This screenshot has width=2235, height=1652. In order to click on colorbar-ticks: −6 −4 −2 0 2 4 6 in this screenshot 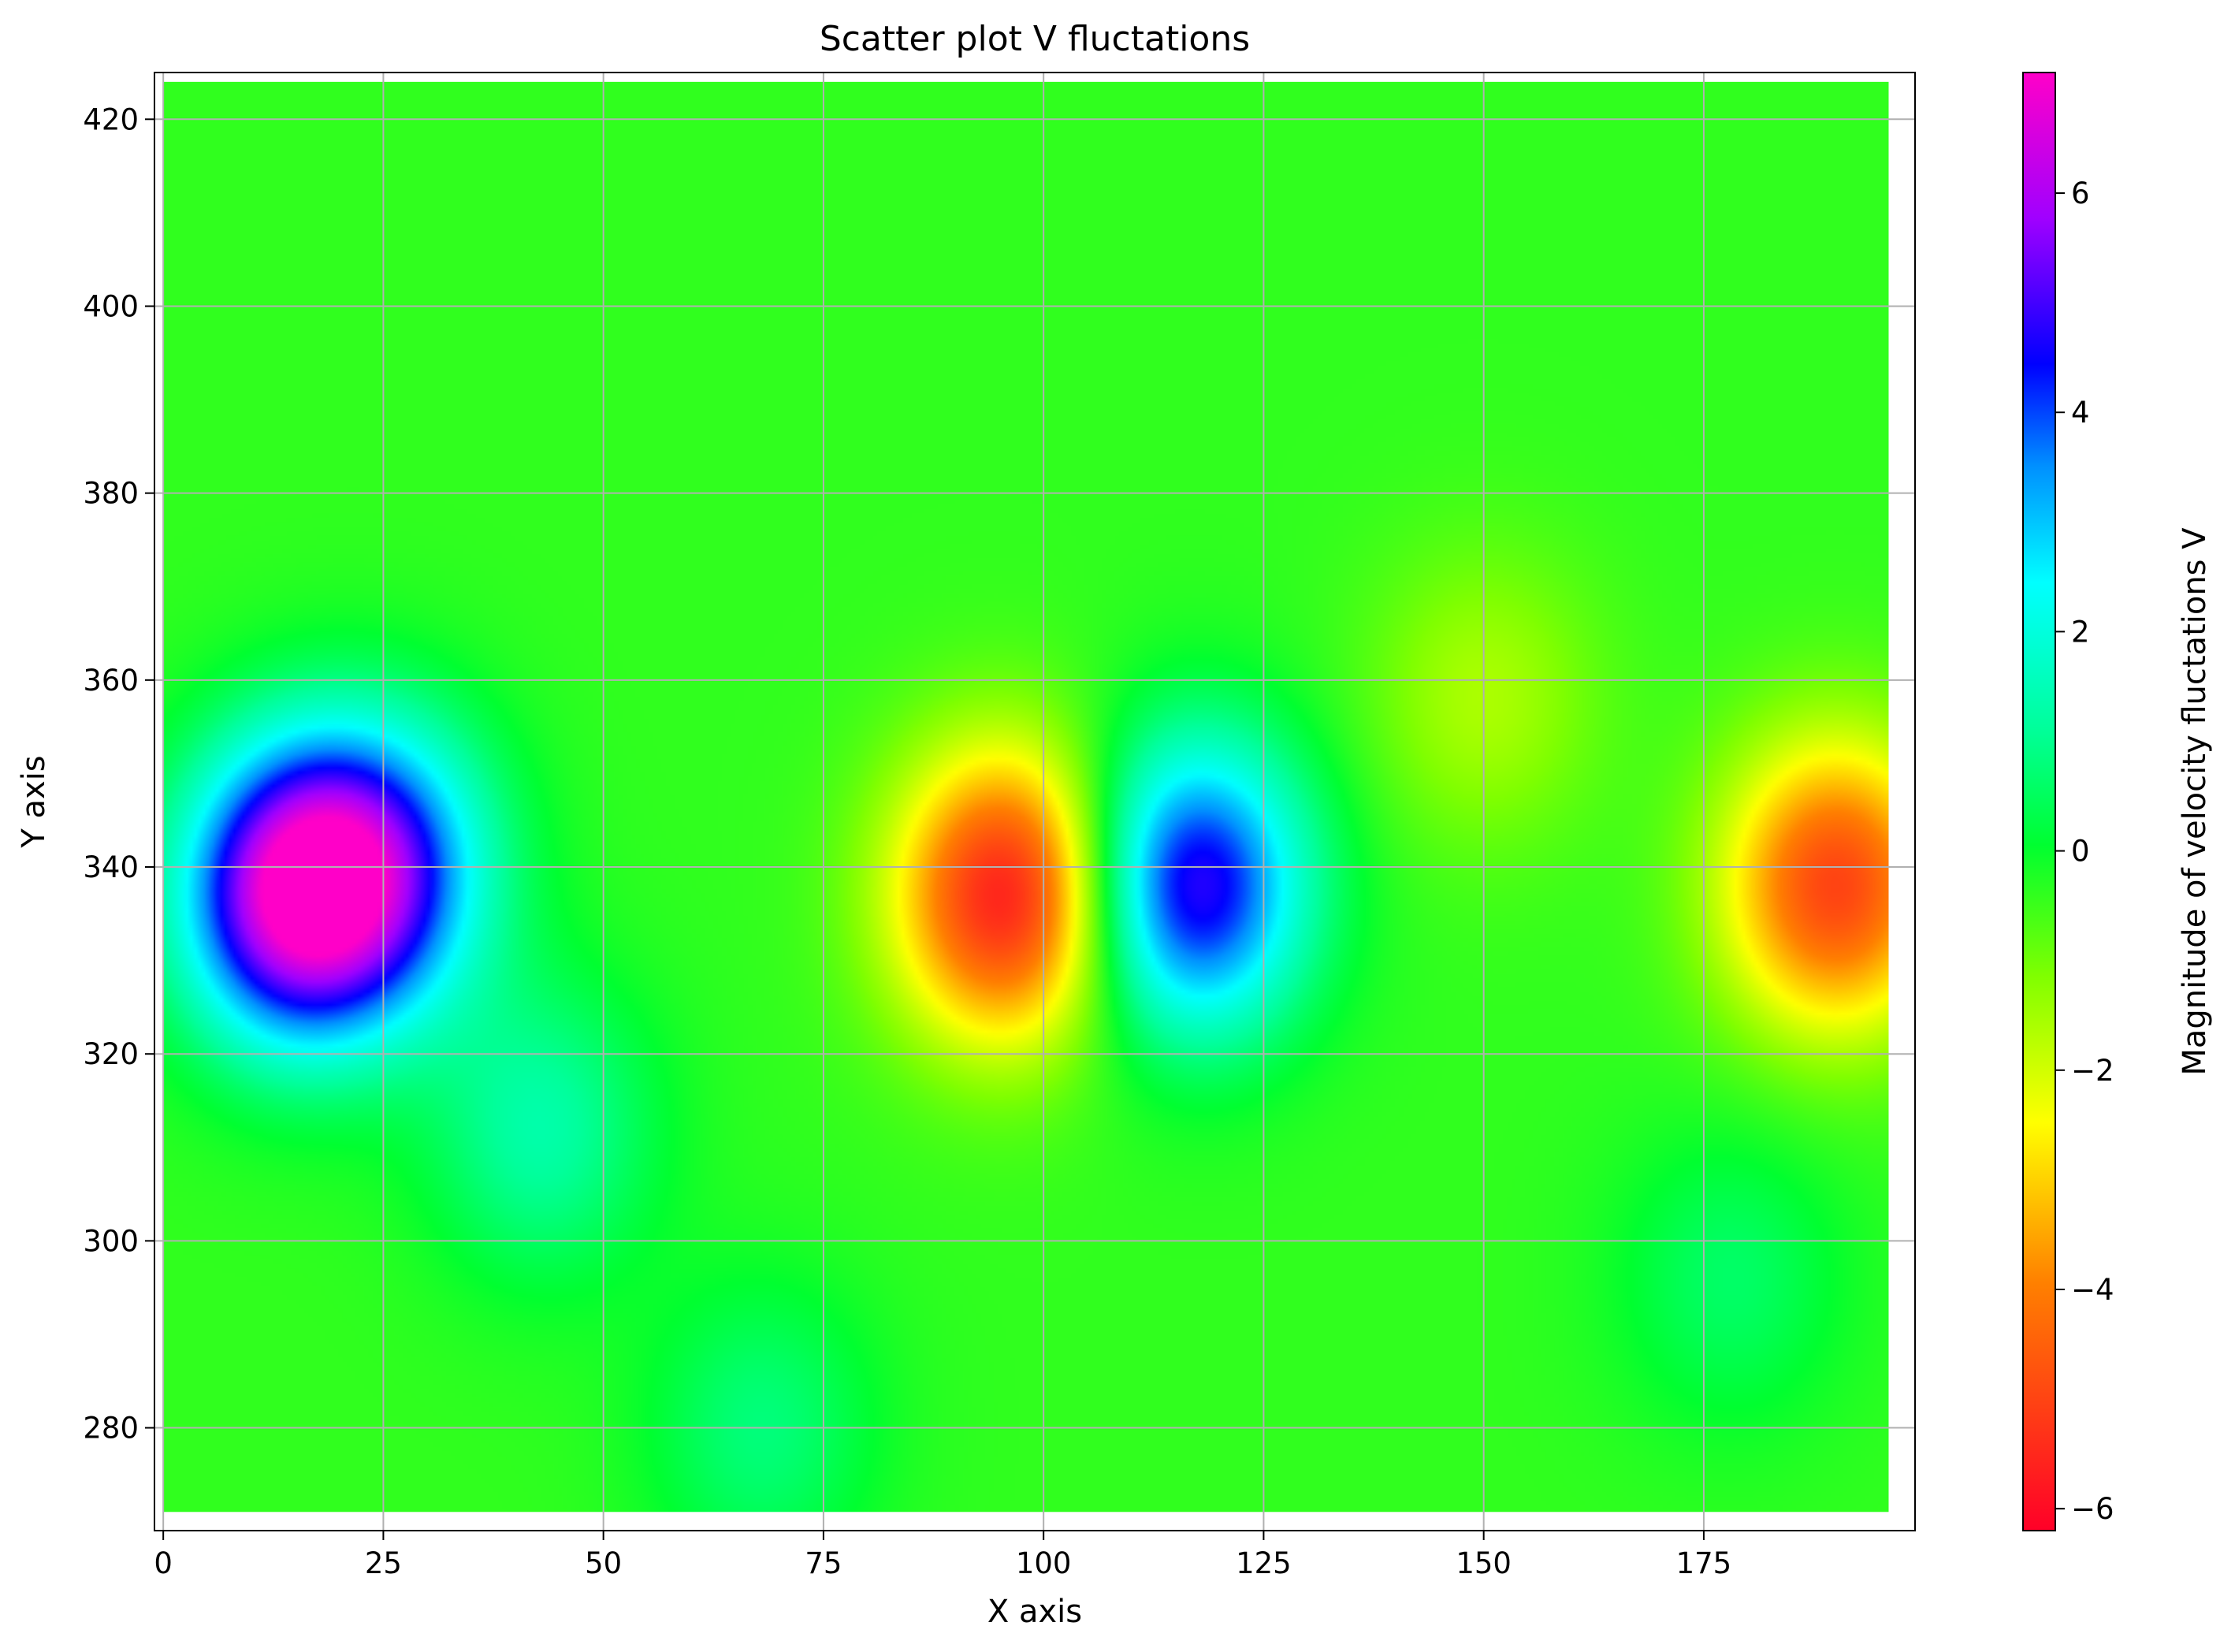, I will do `click(2084, 851)`.